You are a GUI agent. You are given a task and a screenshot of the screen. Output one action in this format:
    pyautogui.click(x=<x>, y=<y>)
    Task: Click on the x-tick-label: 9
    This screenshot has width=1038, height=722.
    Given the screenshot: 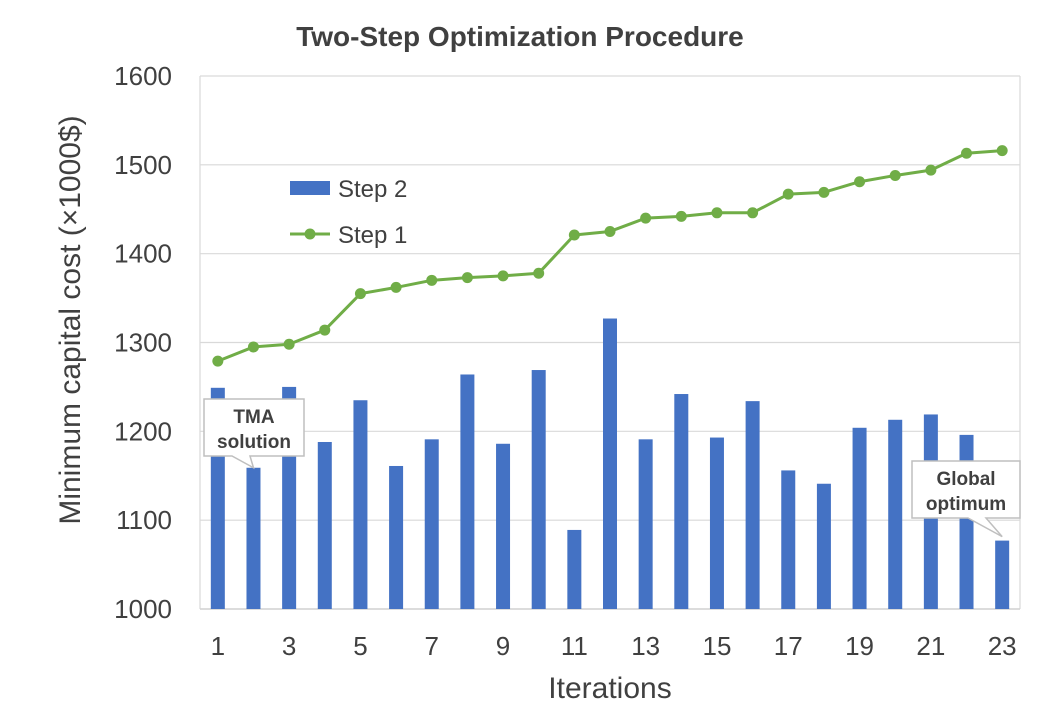 What is the action you would take?
    pyautogui.click(x=503, y=646)
    